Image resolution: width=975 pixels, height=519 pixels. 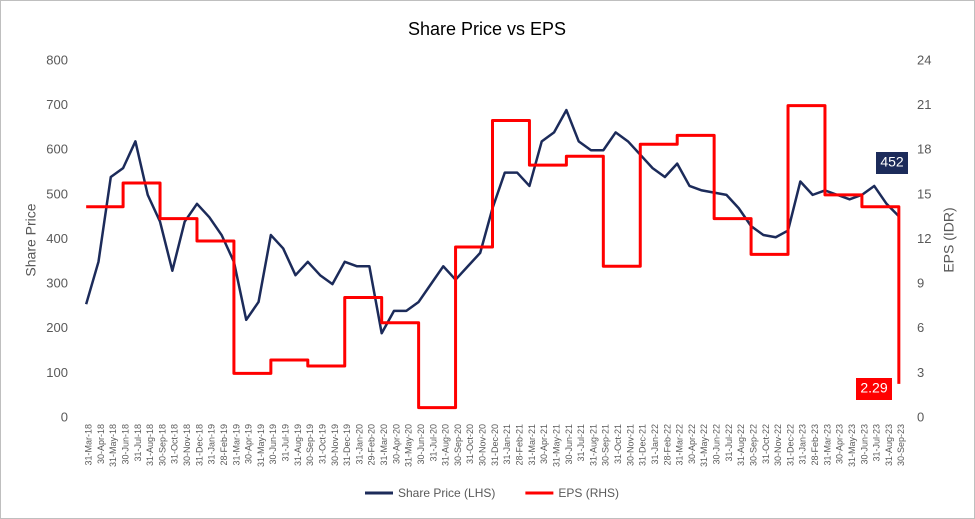 What do you see at coordinates (840, 444) in the screenshot?
I see `x-tick-label: 30-Apr-23` at bounding box center [840, 444].